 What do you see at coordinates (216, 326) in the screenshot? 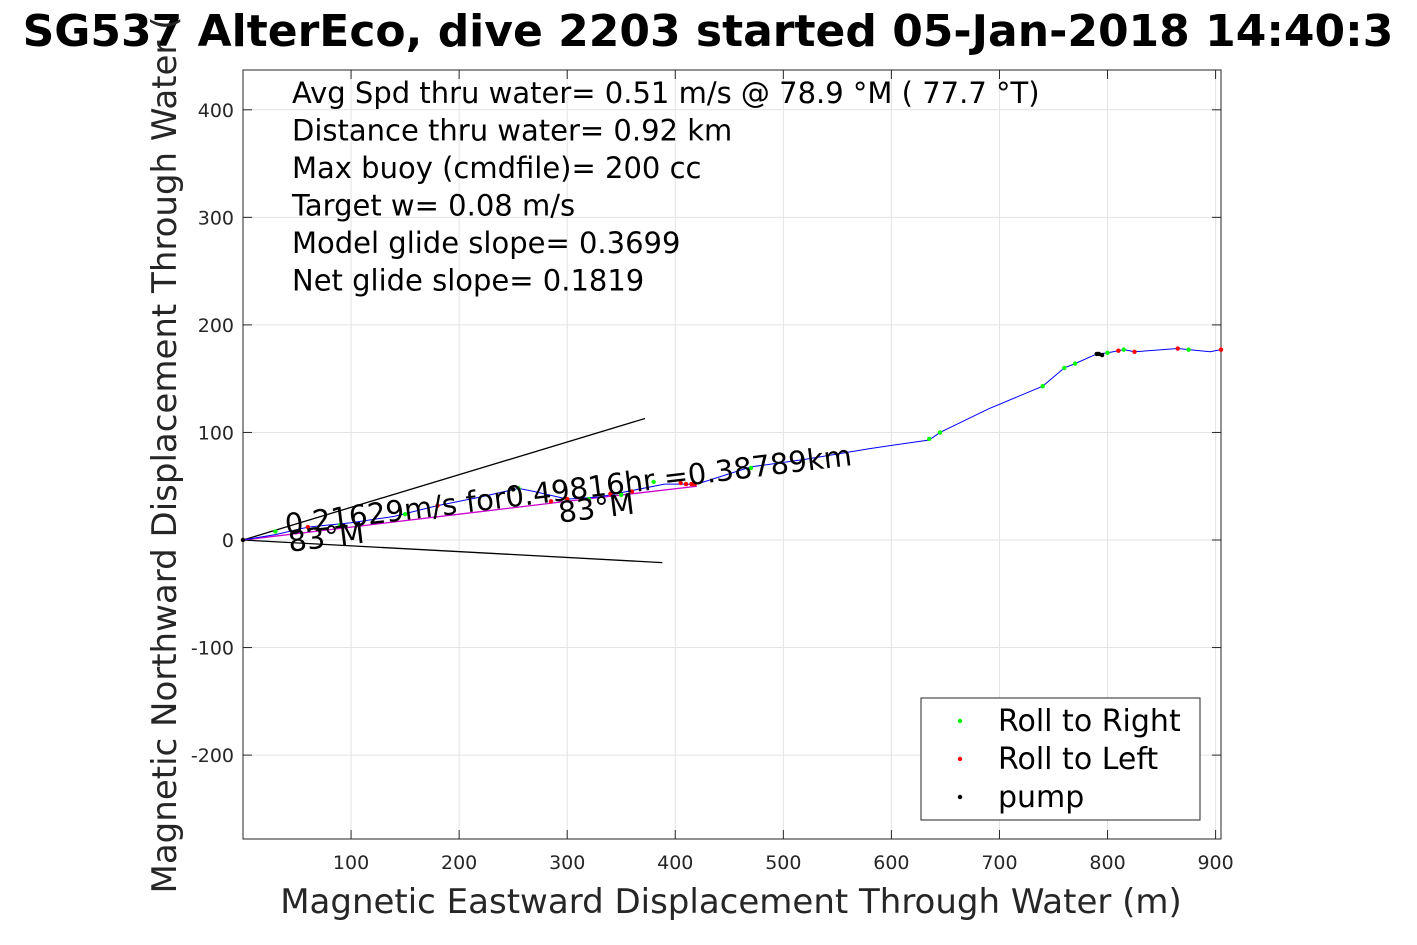
I see `y-tick-label: 200` at bounding box center [216, 326].